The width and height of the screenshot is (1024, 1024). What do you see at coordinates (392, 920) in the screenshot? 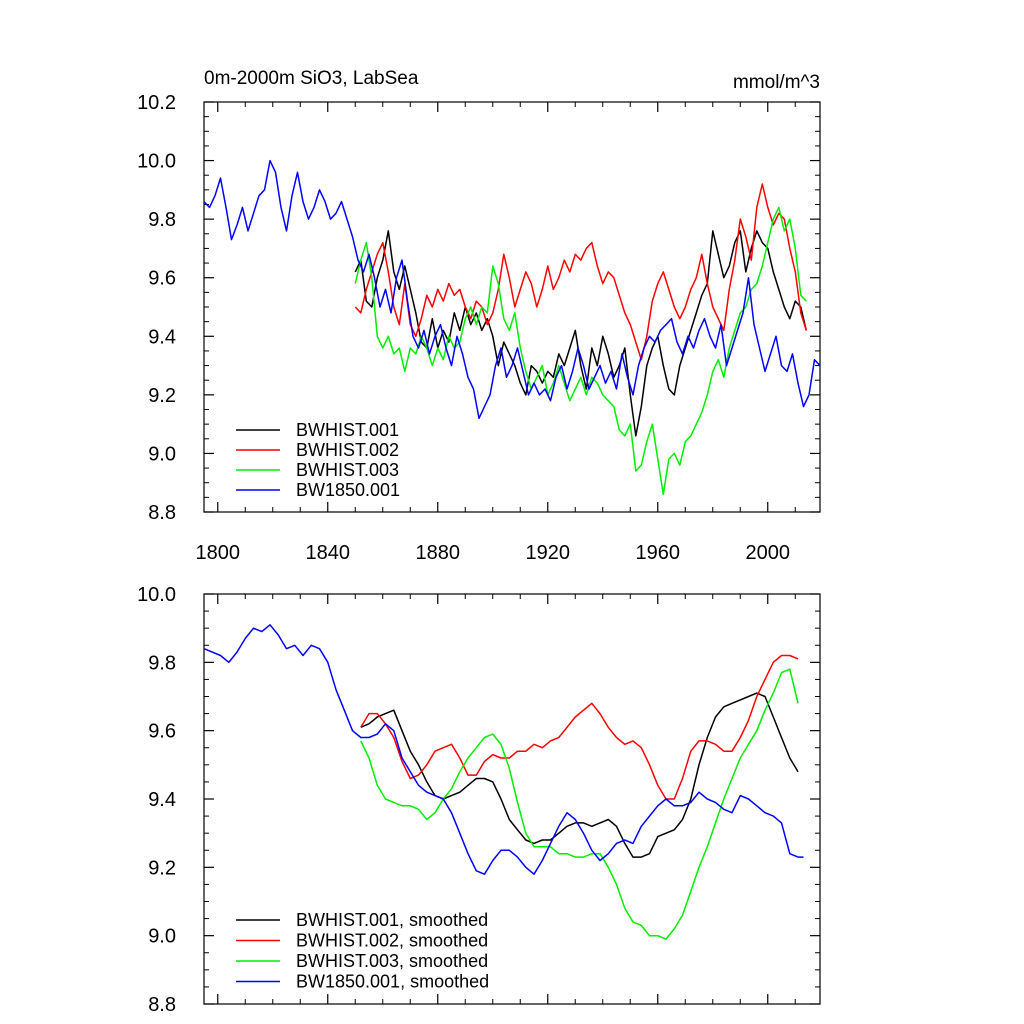
I see `legend-label: BWHIST.001, smoothed` at bounding box center [392, 920].